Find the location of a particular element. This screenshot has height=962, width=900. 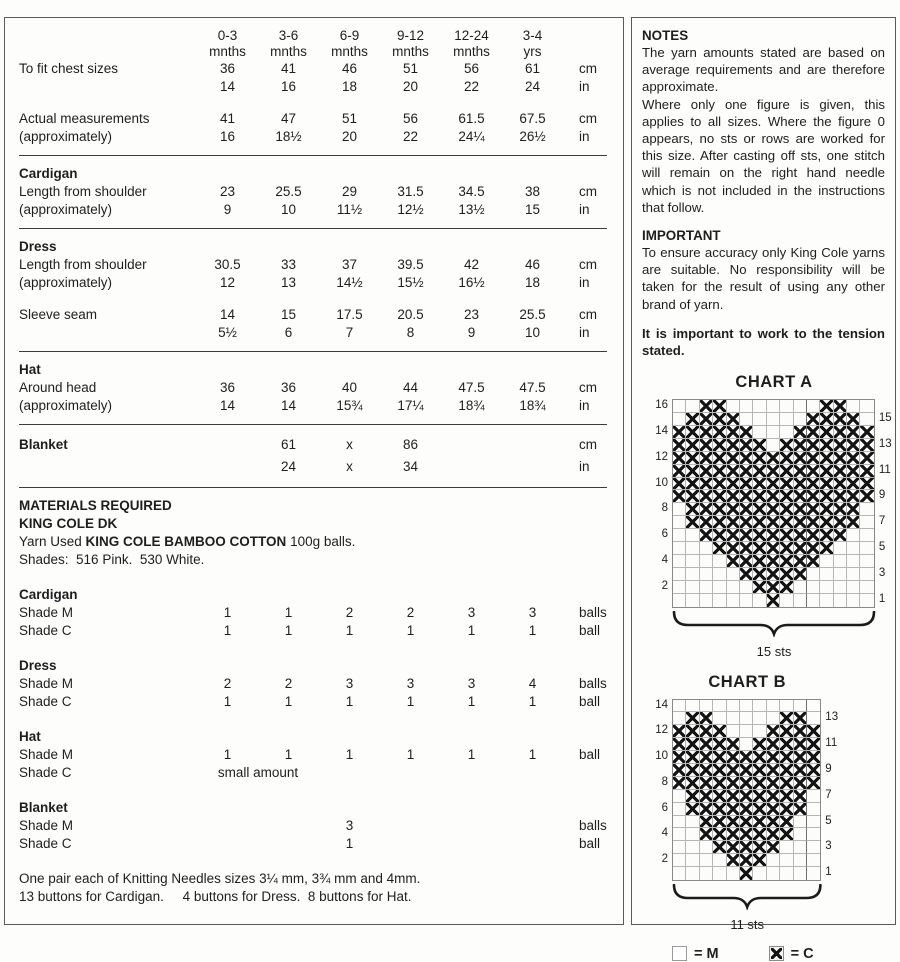

size-value: 36 is located at coordinates (288, 387).